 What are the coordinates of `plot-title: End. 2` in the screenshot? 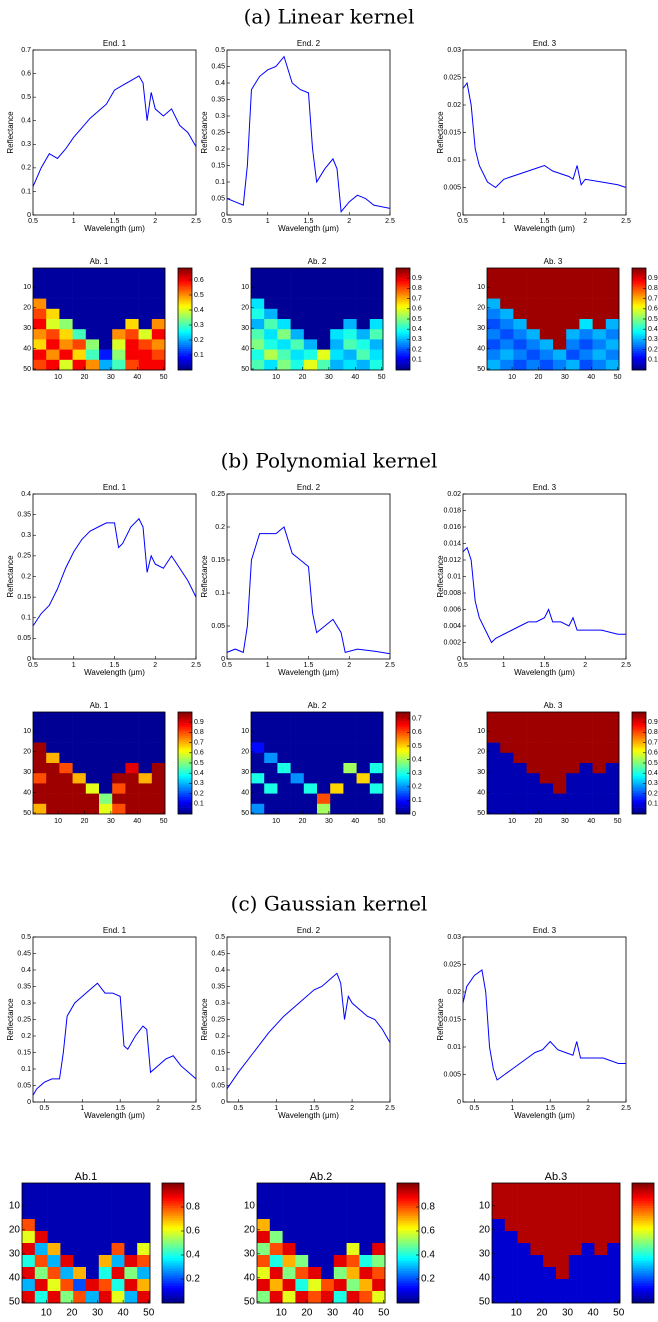 It's located at (309, 487).